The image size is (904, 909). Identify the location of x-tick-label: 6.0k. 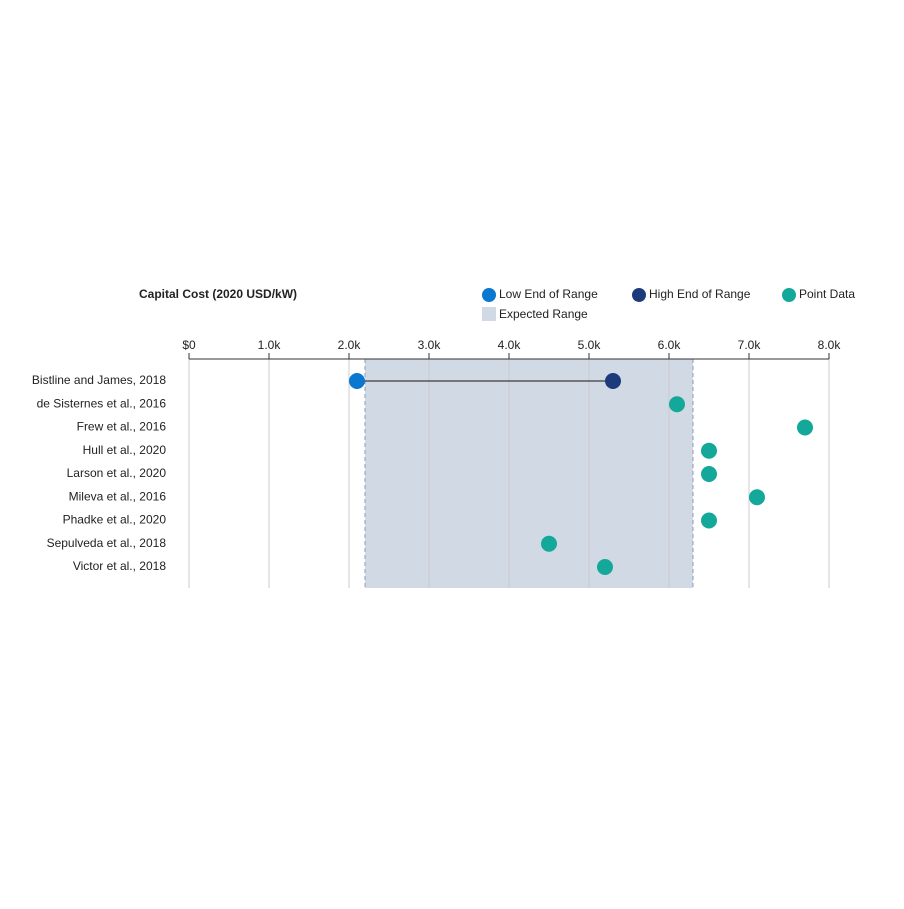
(670, 345).